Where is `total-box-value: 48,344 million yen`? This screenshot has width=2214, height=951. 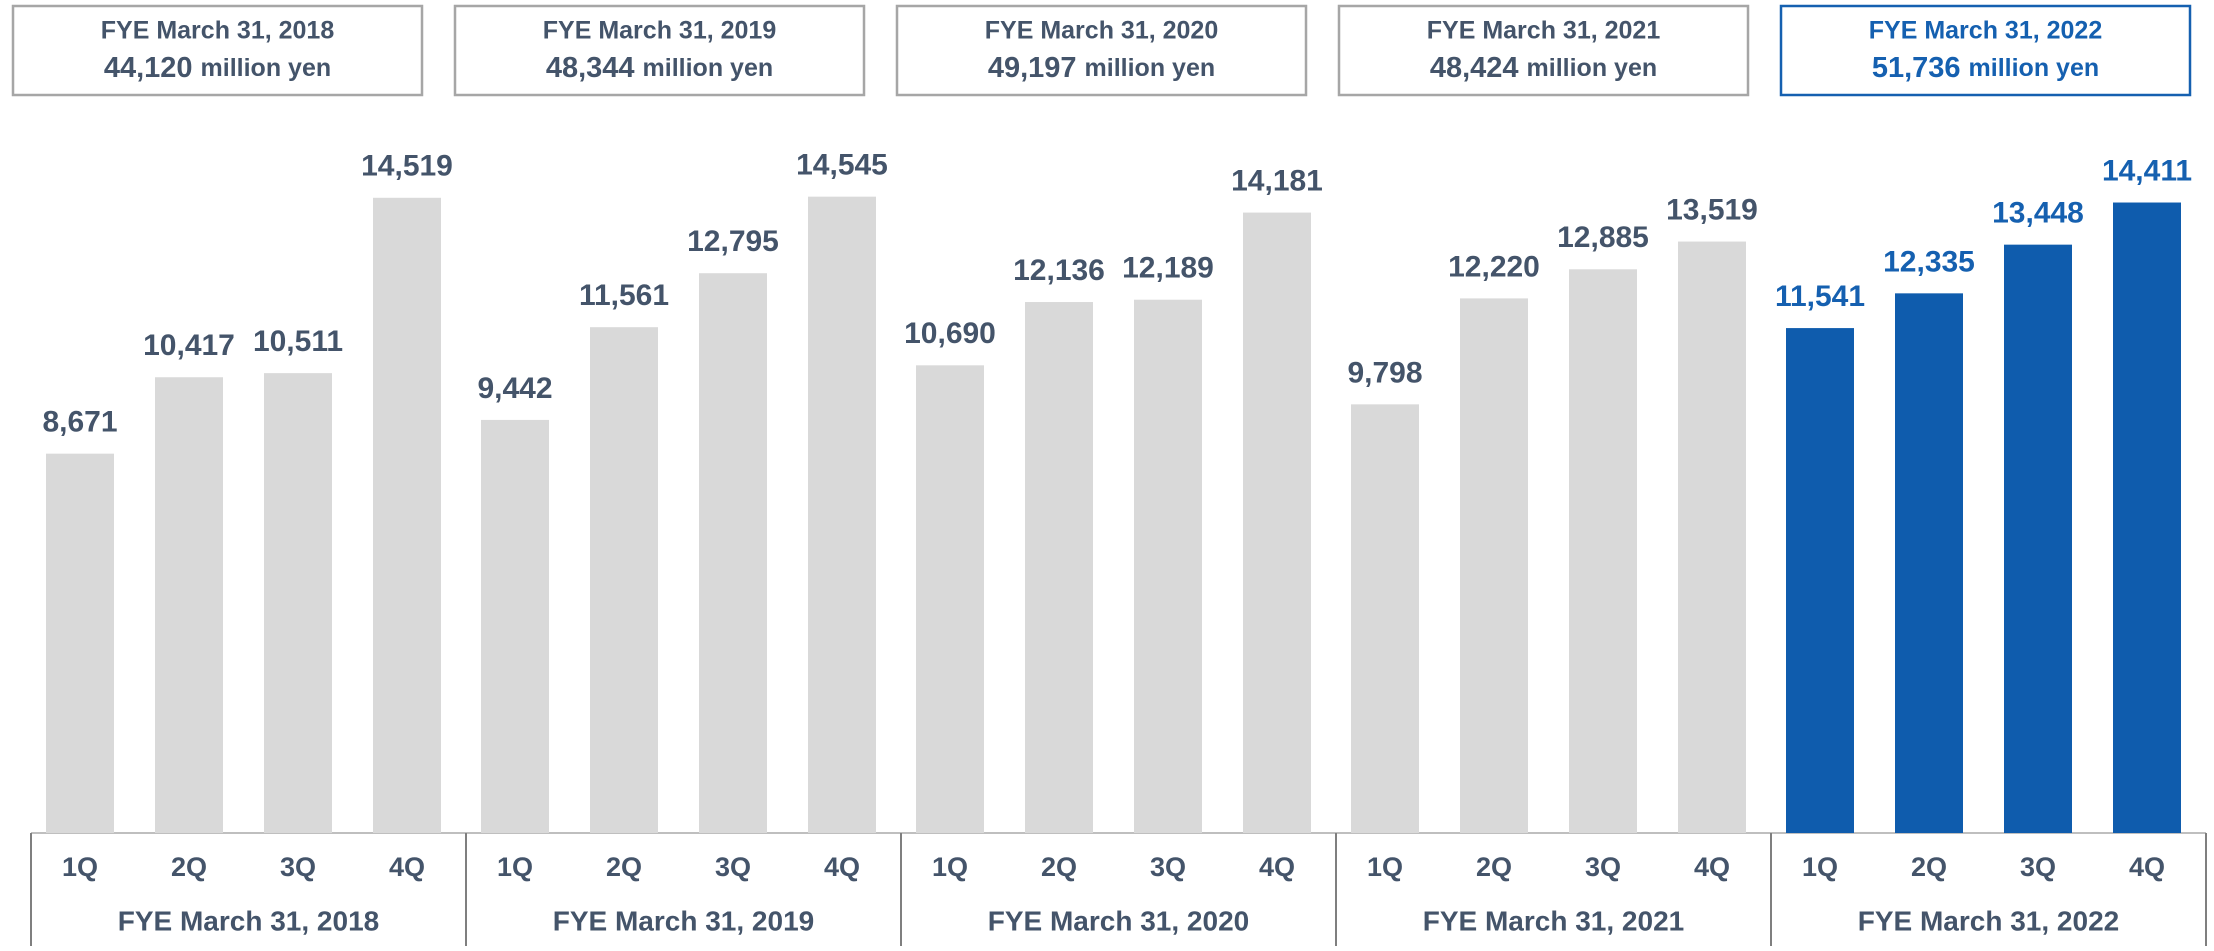
total-box-value: 48,344 million yen is located at coordinates (659, 68).